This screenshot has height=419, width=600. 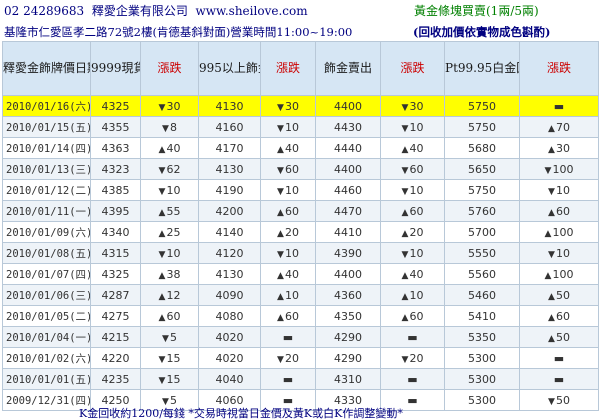 I want to click on platinum-cell: 5760, so click(x=482, y=211).